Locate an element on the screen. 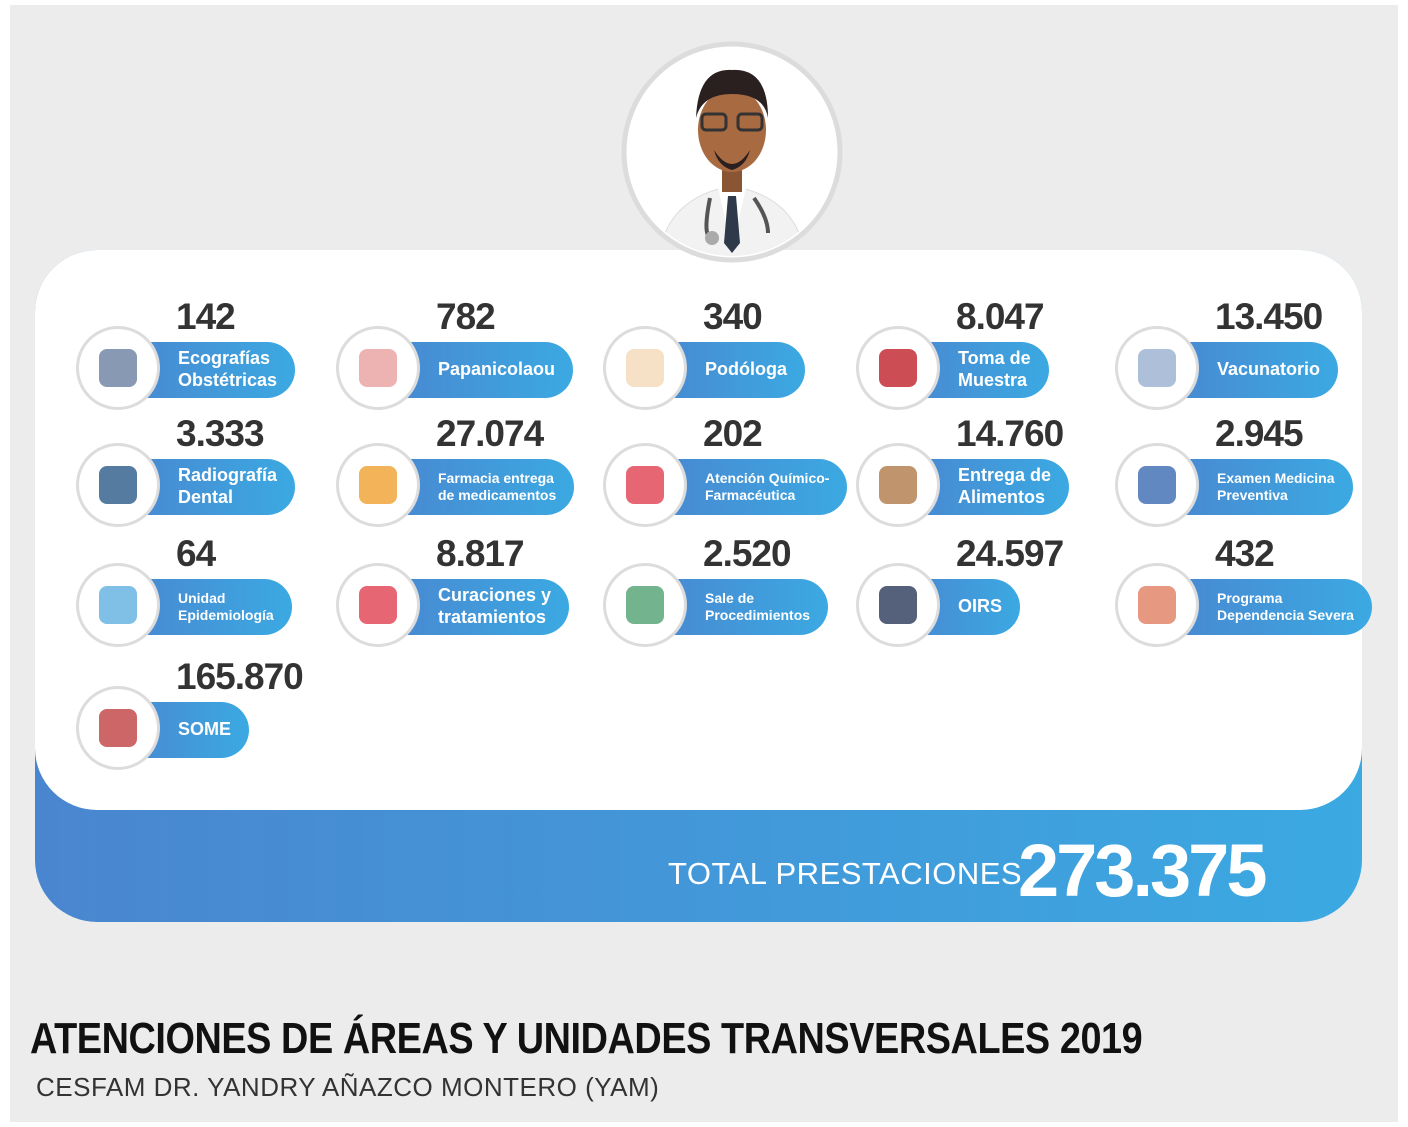 Image resolution: width=1408 pixels, height=1127 pixels. label-line: Unidad is located at coordinates (202, 598).